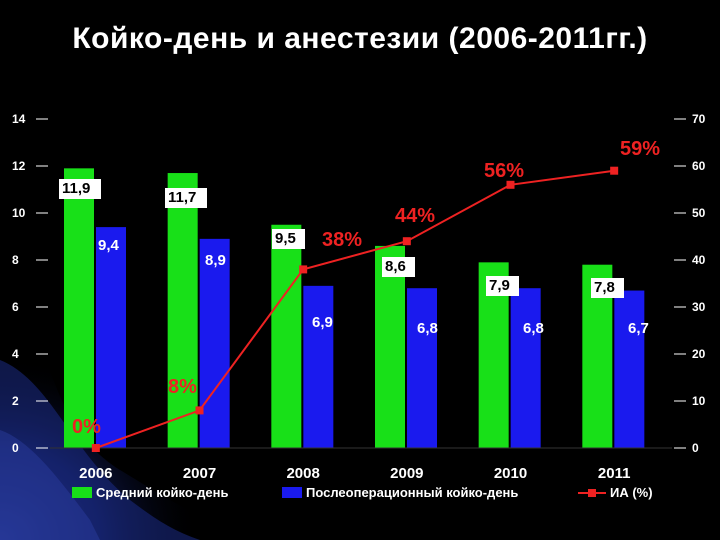 The image size is (720, 540). What do you see at coordinates (699, 119) in the screenshot?
I see `right-axis-tick-label: 70` at bounding box center [699, 119].